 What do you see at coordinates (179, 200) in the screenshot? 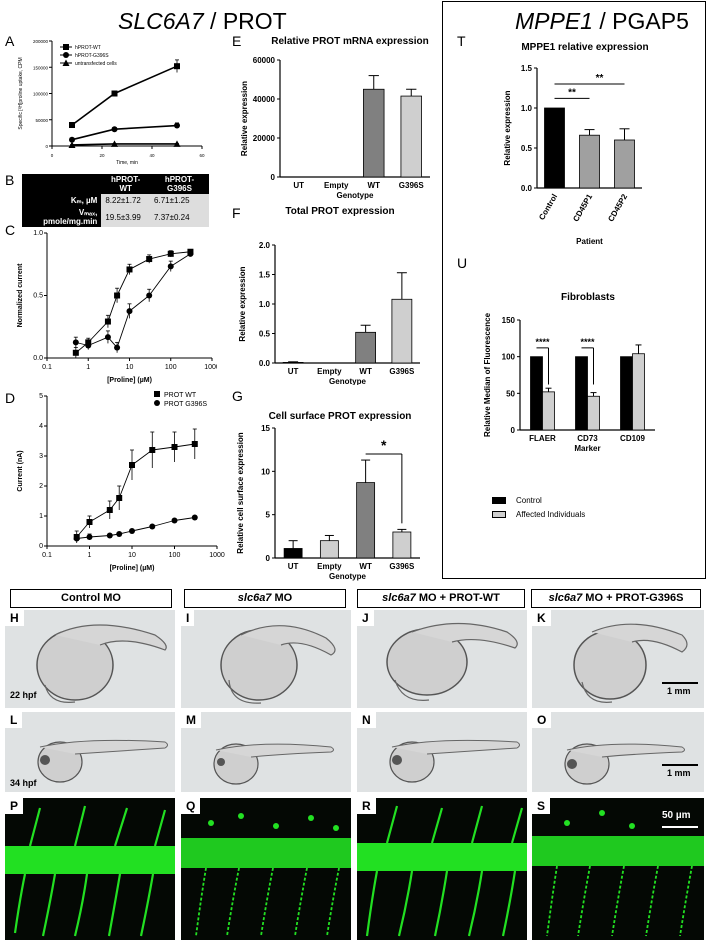
I see `table-cell: 6.71±1.25` at bounding box center [179, 200].